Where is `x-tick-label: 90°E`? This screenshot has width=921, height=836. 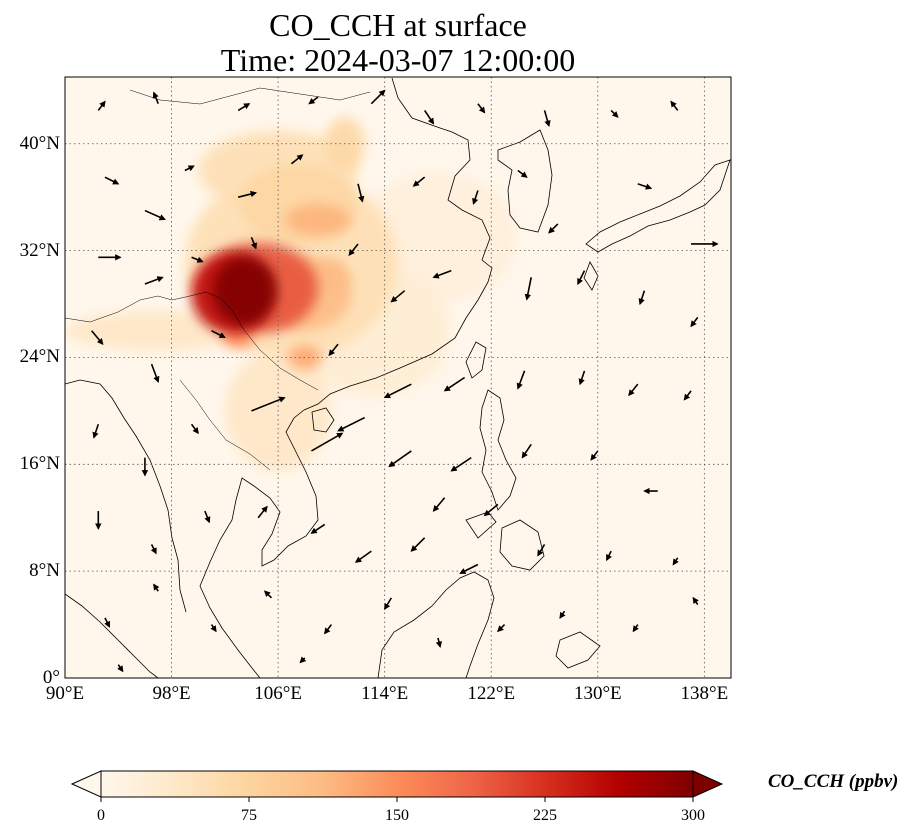
x-tick-label: 90°E is located at coordinates (65, 693).